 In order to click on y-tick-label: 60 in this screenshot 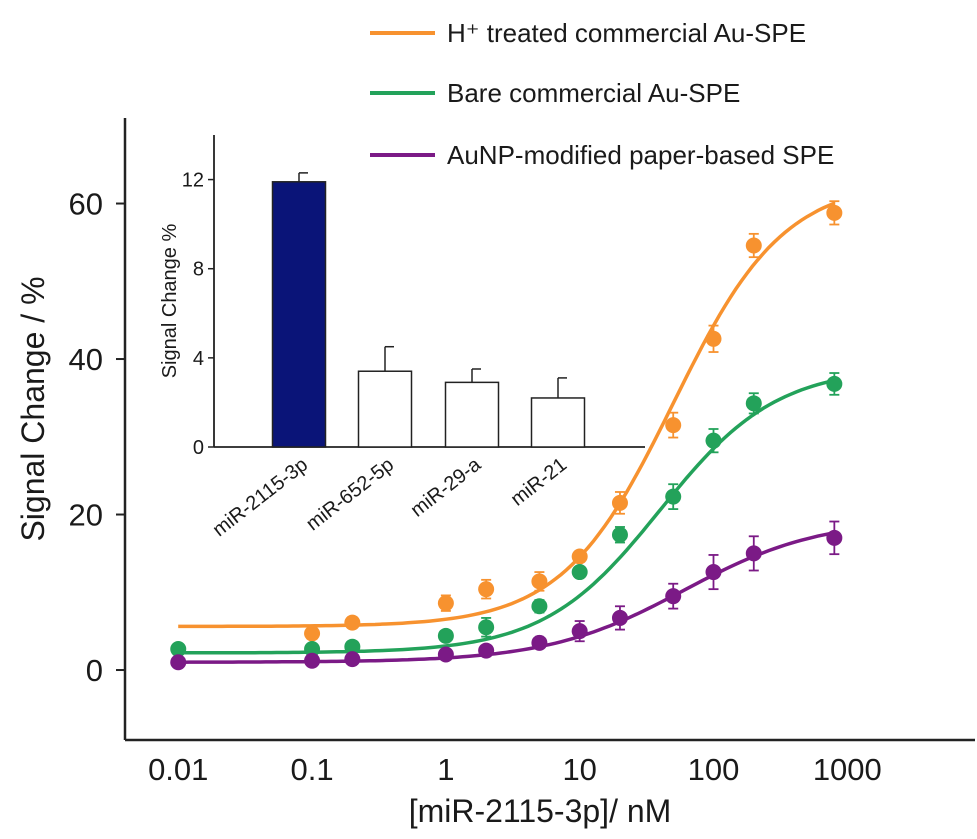, I will do `click(86, 204)`.